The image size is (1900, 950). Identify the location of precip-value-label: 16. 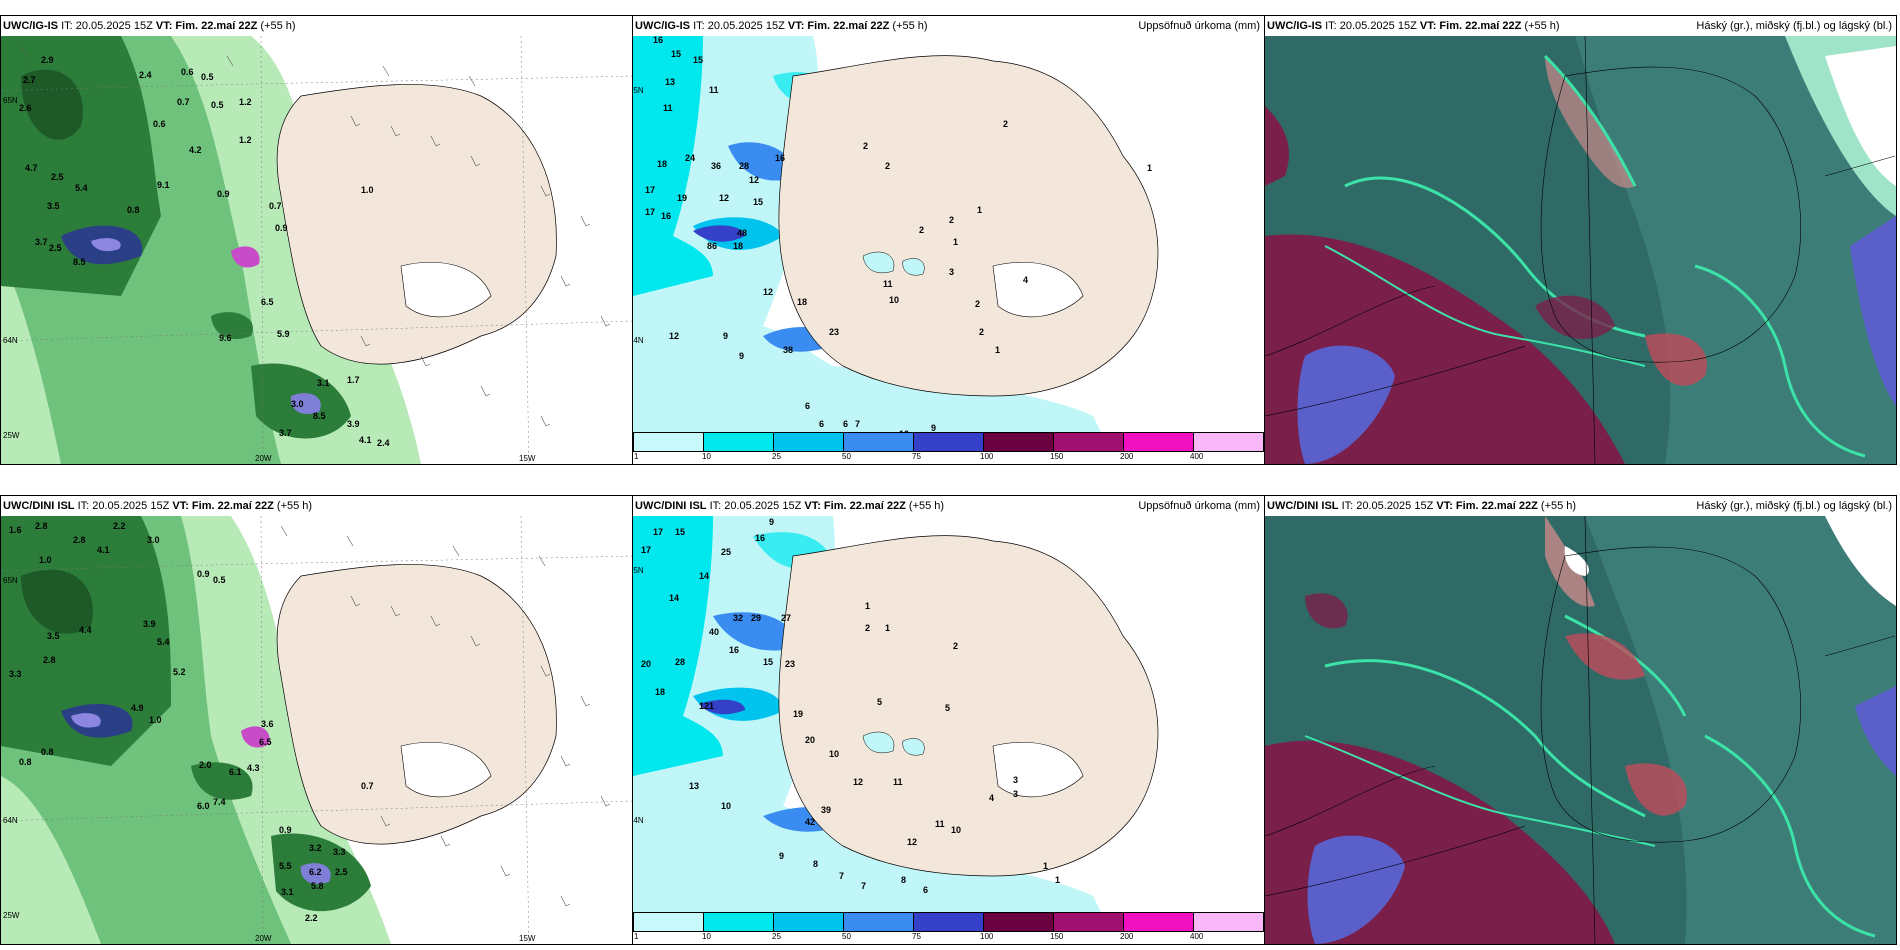
(658, 40).